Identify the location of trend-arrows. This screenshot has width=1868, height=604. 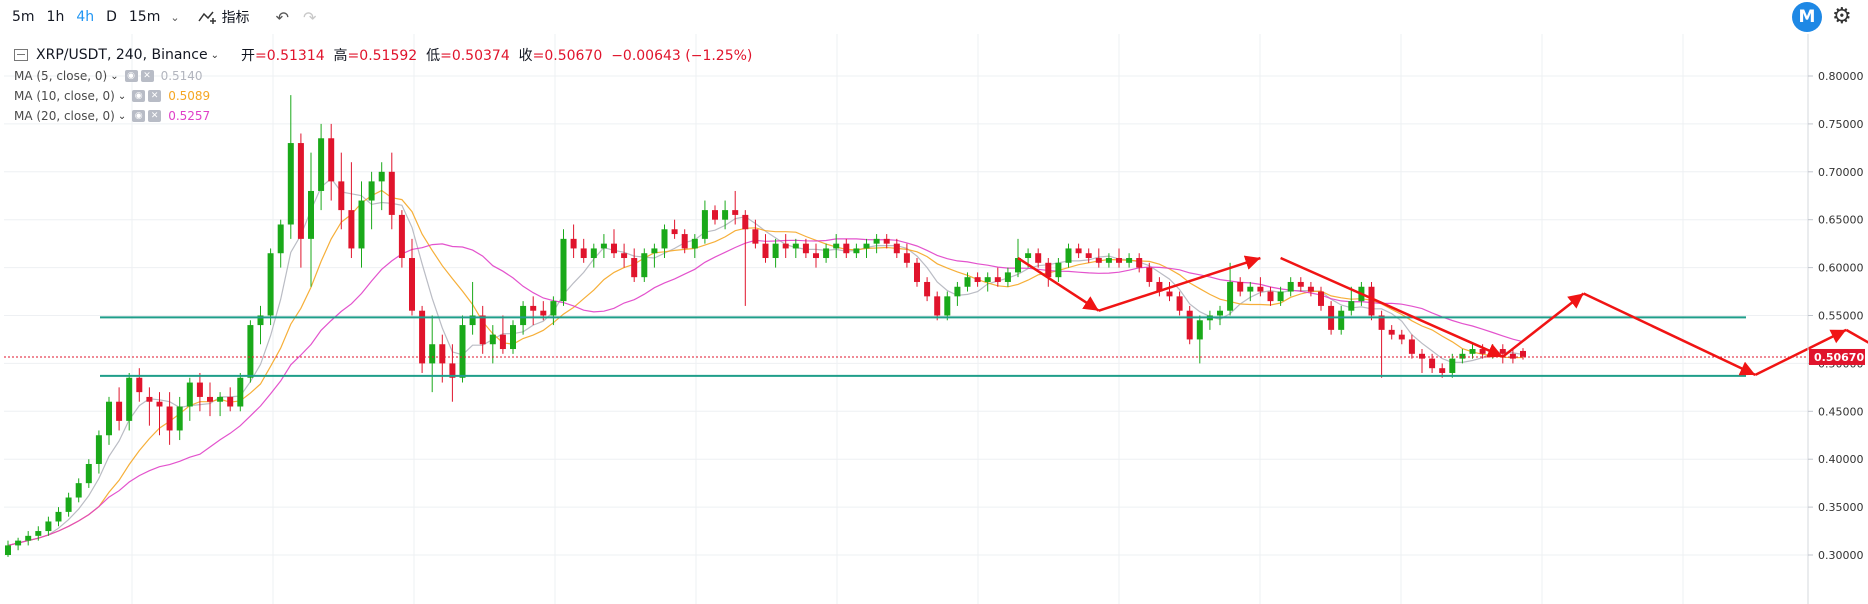
(1442, 316).